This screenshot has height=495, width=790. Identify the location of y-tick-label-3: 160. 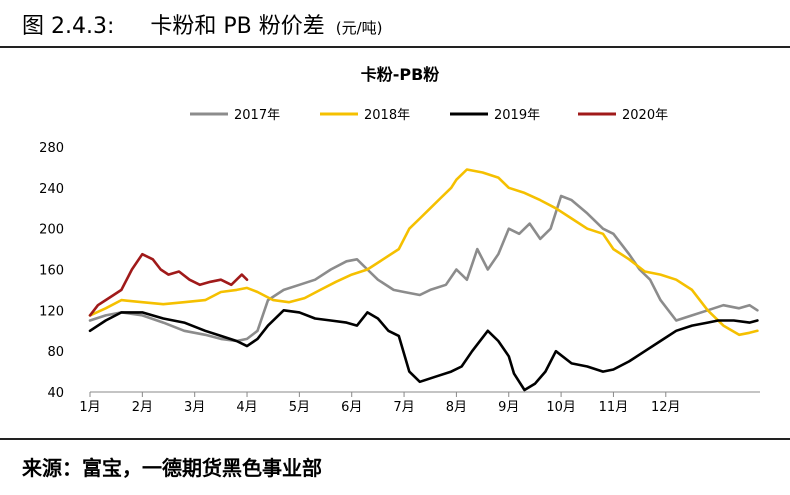
(51, 271).